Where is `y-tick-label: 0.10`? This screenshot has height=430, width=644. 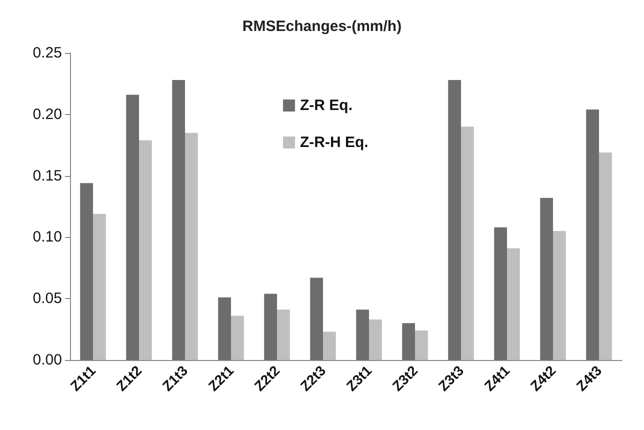
y-tick-label: 0.10 is located at coordinates (47, 237).